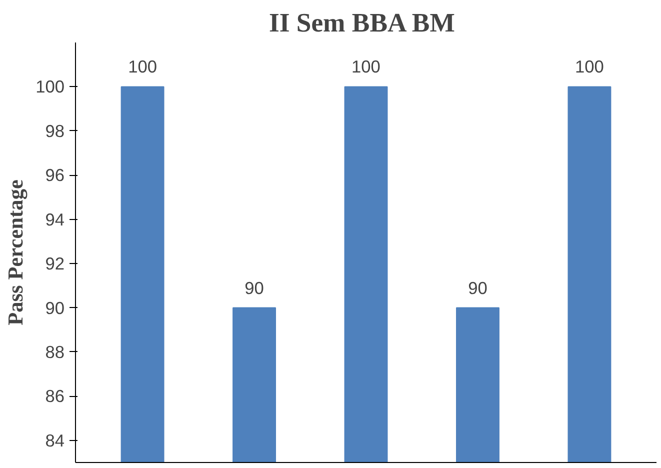 The height and width of the screenshot is (468, 661). Describe the element at coordinates (55, 130) in the screenshot. I see `y-tick-label: 98` at that location.